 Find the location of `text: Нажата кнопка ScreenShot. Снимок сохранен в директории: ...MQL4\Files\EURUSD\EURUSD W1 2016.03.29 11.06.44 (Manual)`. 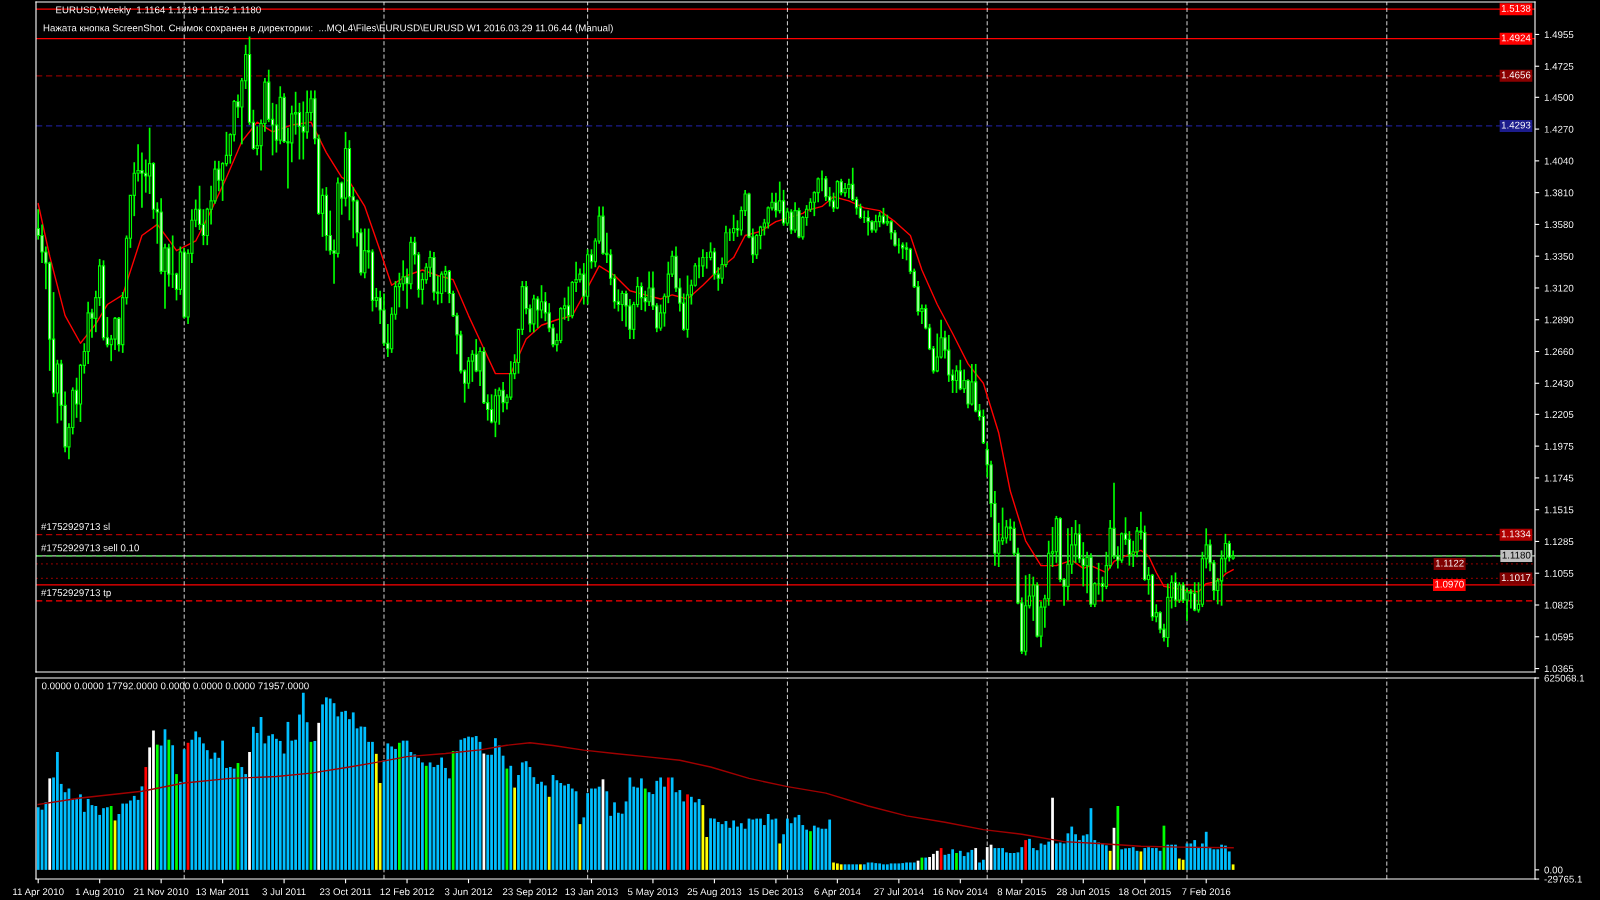

text: Нажата кнопка ScreenShot. Снимок сохранен в директории: ...MQL4\Files\EURUSD\EURUSD W1 2016.03.29 11.06.44 (Manual) is located at coordinates (328, 29).